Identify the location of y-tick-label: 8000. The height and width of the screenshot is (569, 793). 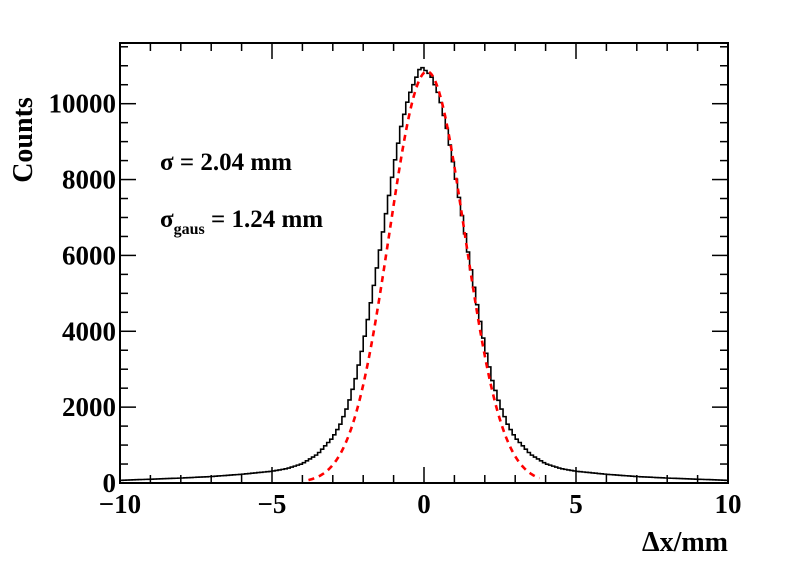
(89, 180).